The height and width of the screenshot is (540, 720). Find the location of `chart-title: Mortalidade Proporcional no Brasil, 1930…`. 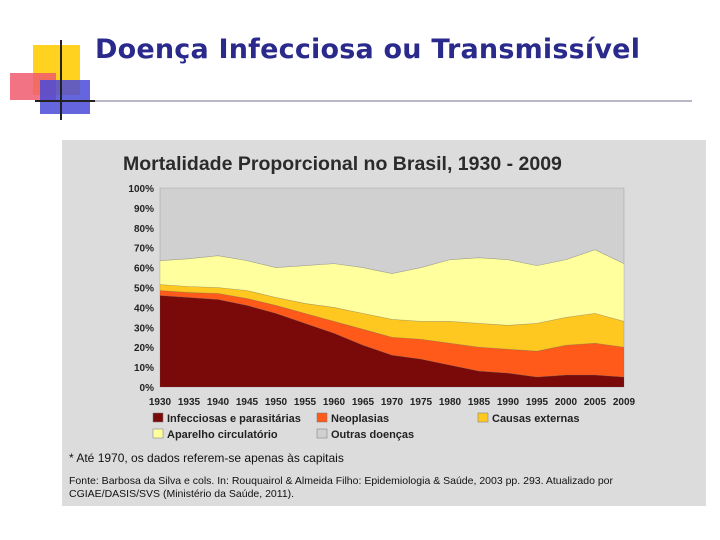

chart-title: Mortalidade Proporcional no Brasil, 1930… is located at coordinates (342, 164).